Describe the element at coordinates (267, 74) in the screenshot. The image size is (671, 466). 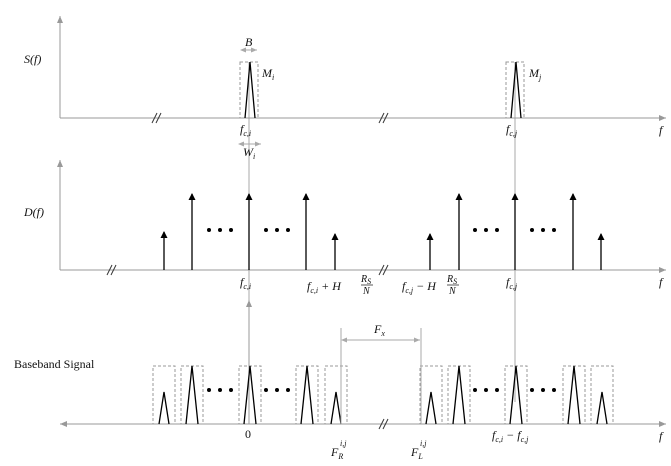
I see `peak-label-i: Mi` at that location.